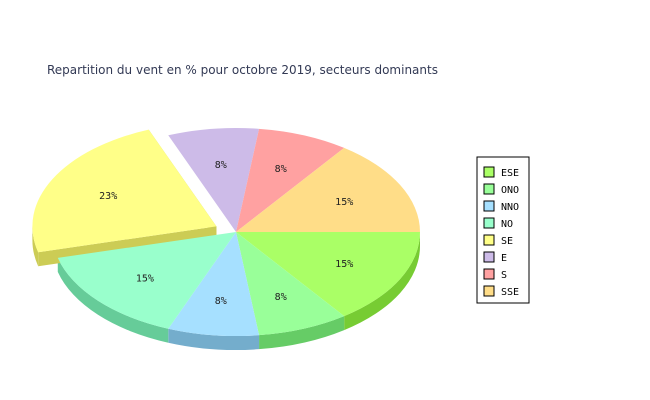 This screenshot has height=400, width=650. I want to click on pie-side-ese, so click(382, 281).